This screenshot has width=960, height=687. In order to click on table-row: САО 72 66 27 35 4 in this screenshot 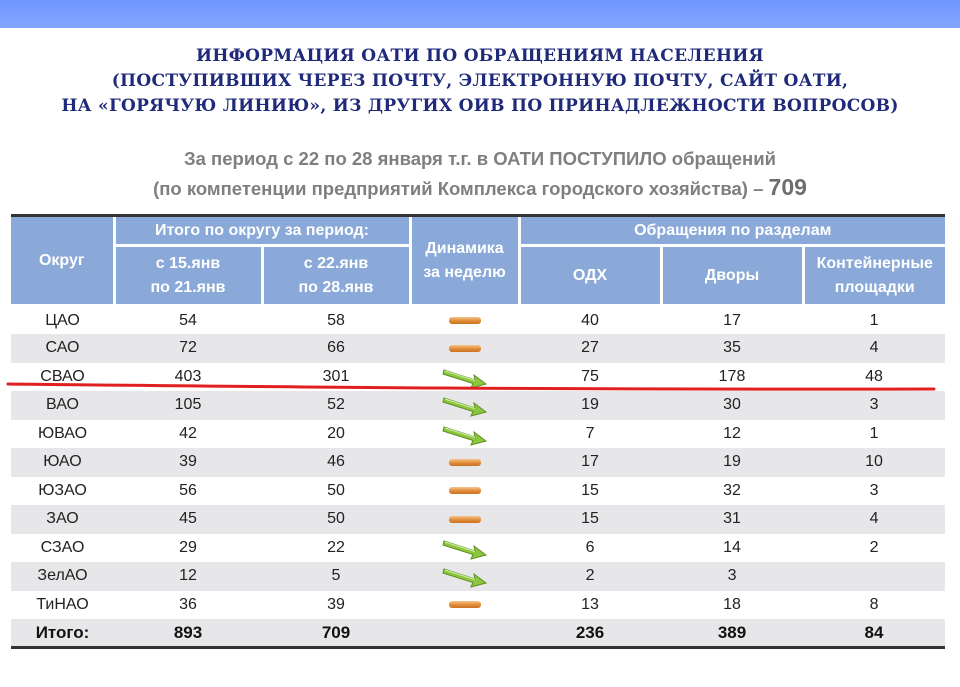, I will do `click(478, 348)`.